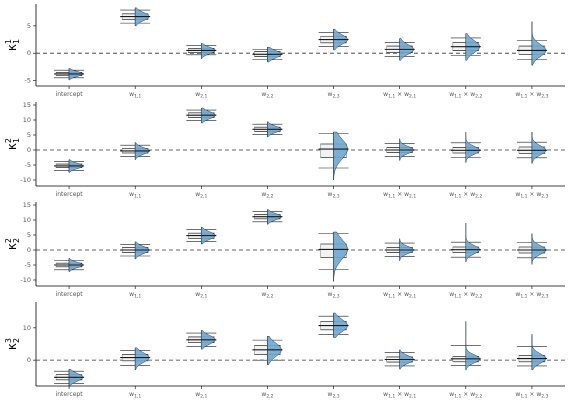  Describe the element at coordinates (12, 244) in the screenshot. I see `y-axis-label: κ22` at that location.